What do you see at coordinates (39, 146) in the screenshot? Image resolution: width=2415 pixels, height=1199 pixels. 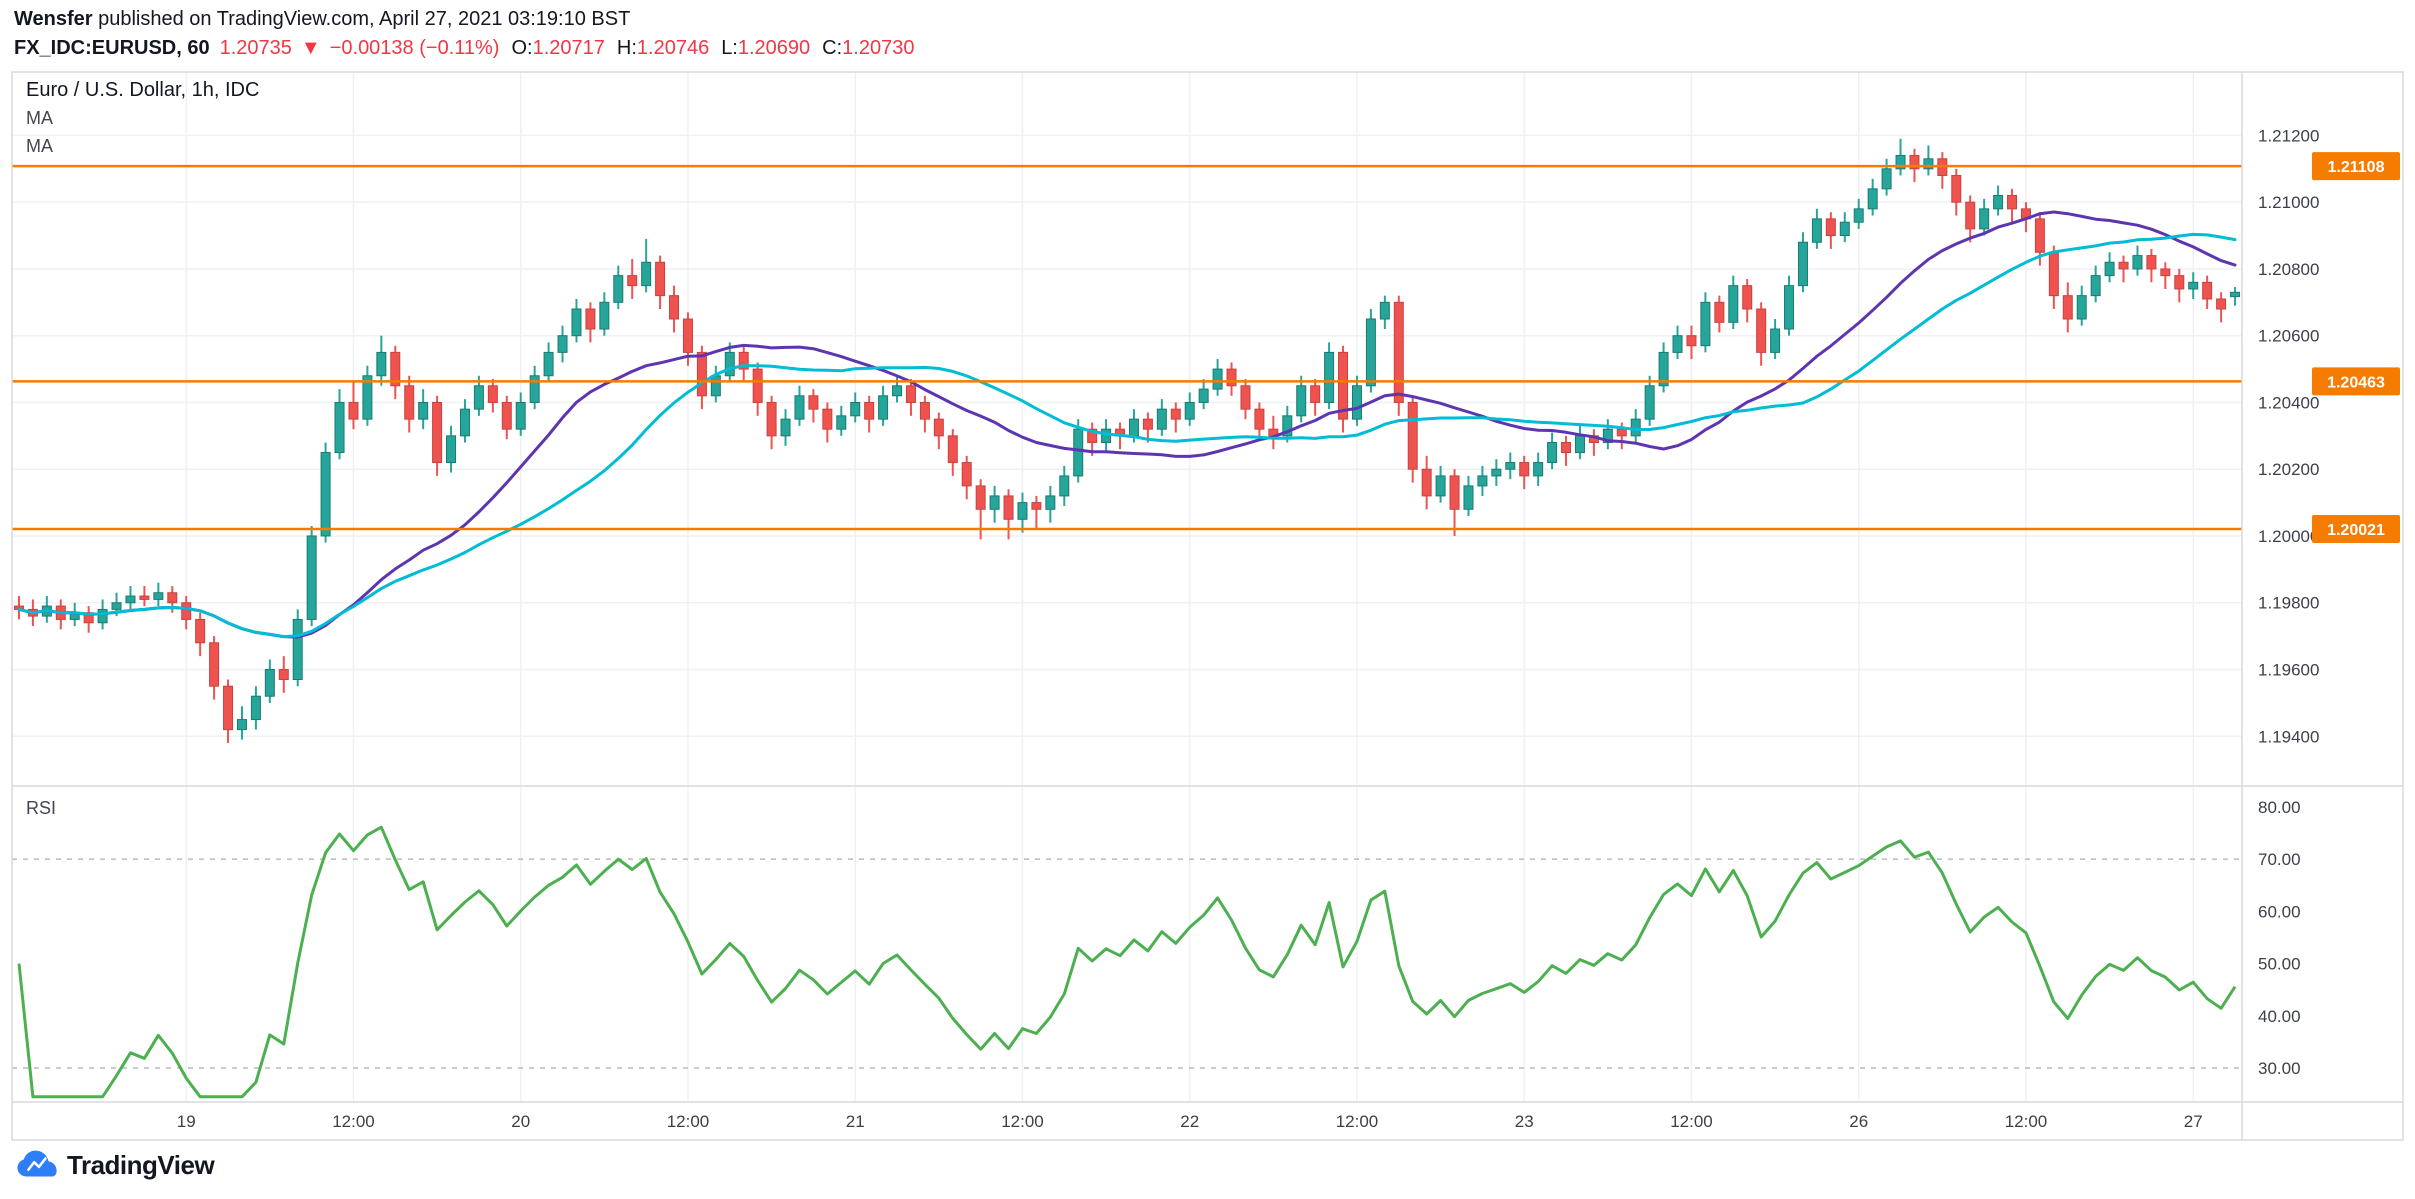 I see `ma-legend-2: MA` at bounding box center [39, 146].